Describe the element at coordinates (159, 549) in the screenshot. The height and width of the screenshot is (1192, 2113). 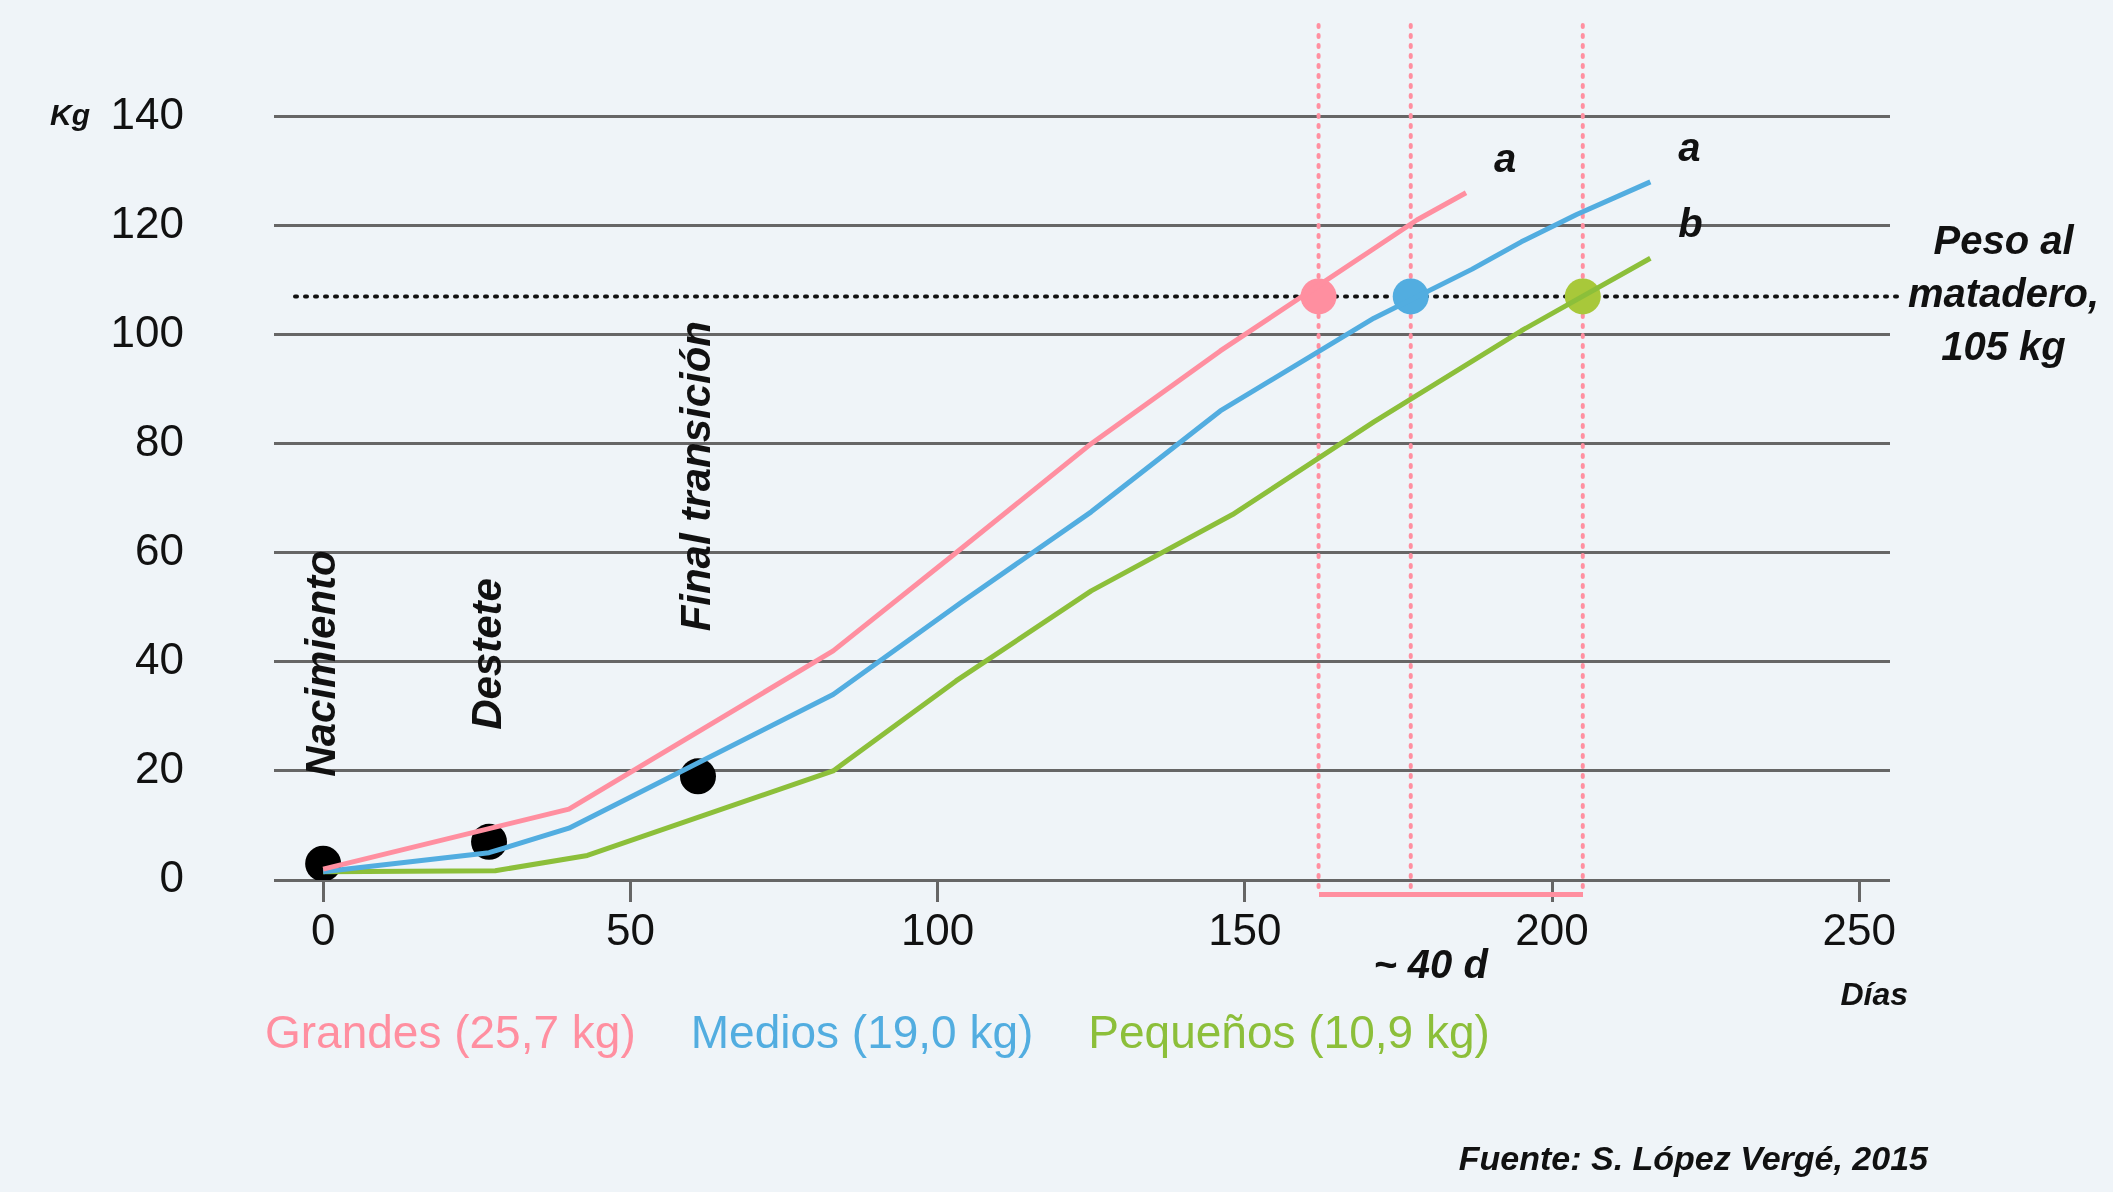
I see `y-tick-label: 60` at that location.